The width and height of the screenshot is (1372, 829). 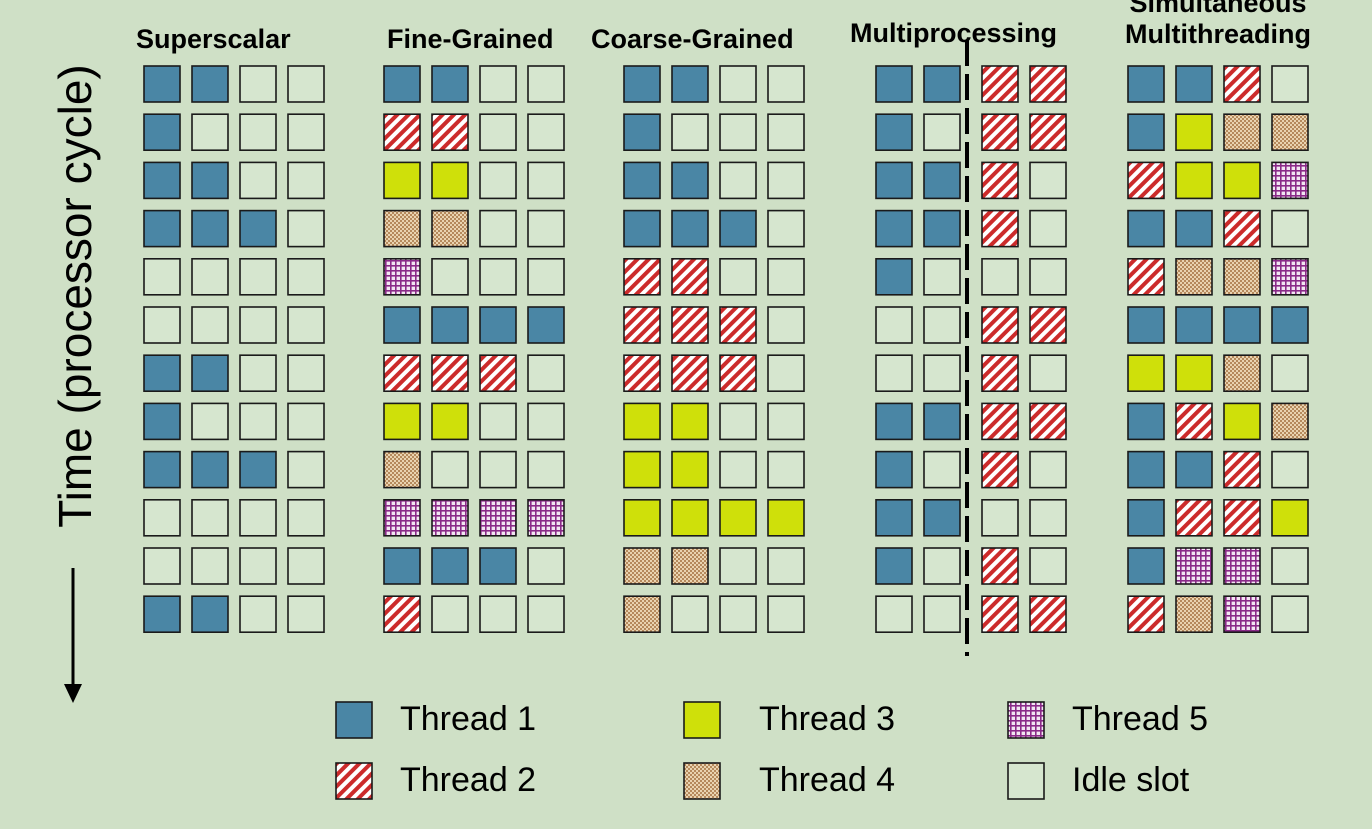 What do you see at coordinates (468, 780) in the screenshot?
I see `legend-label-thread2: Thread 2` at bounding box center [468, 780].